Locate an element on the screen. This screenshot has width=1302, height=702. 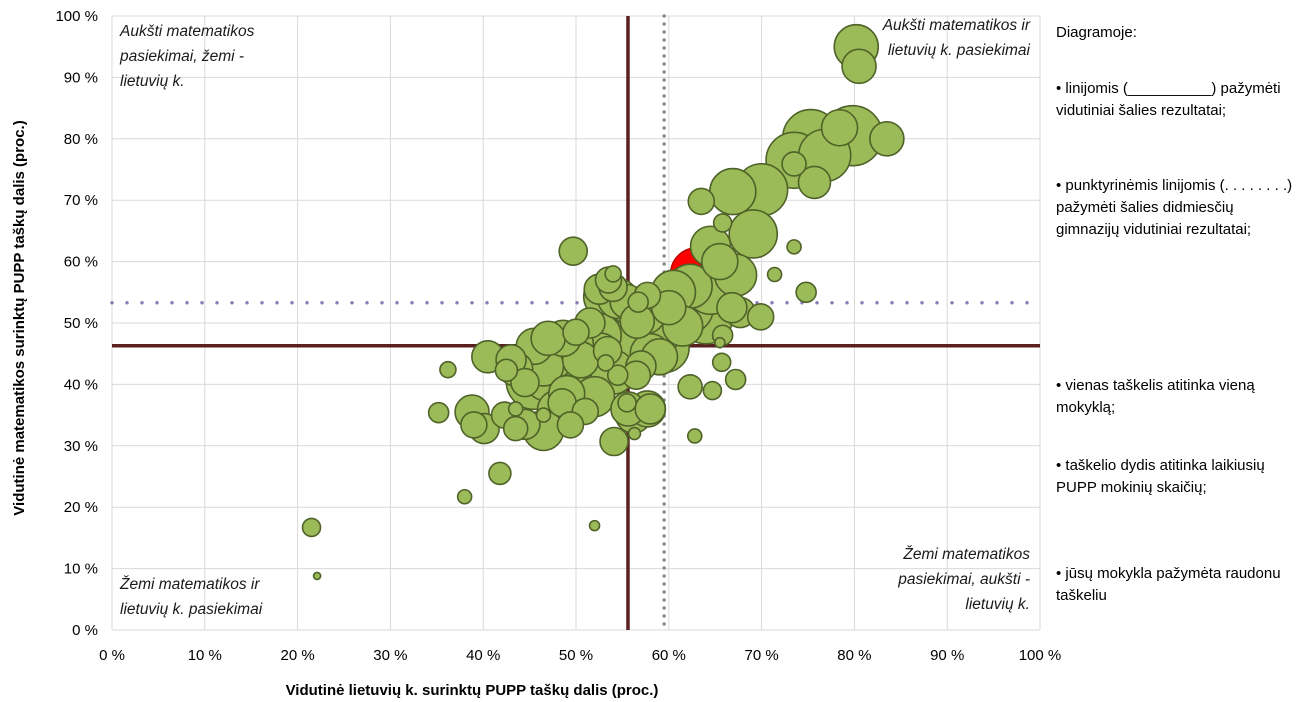
y-tick-label: 80 % is located at coordinates (81, 139).